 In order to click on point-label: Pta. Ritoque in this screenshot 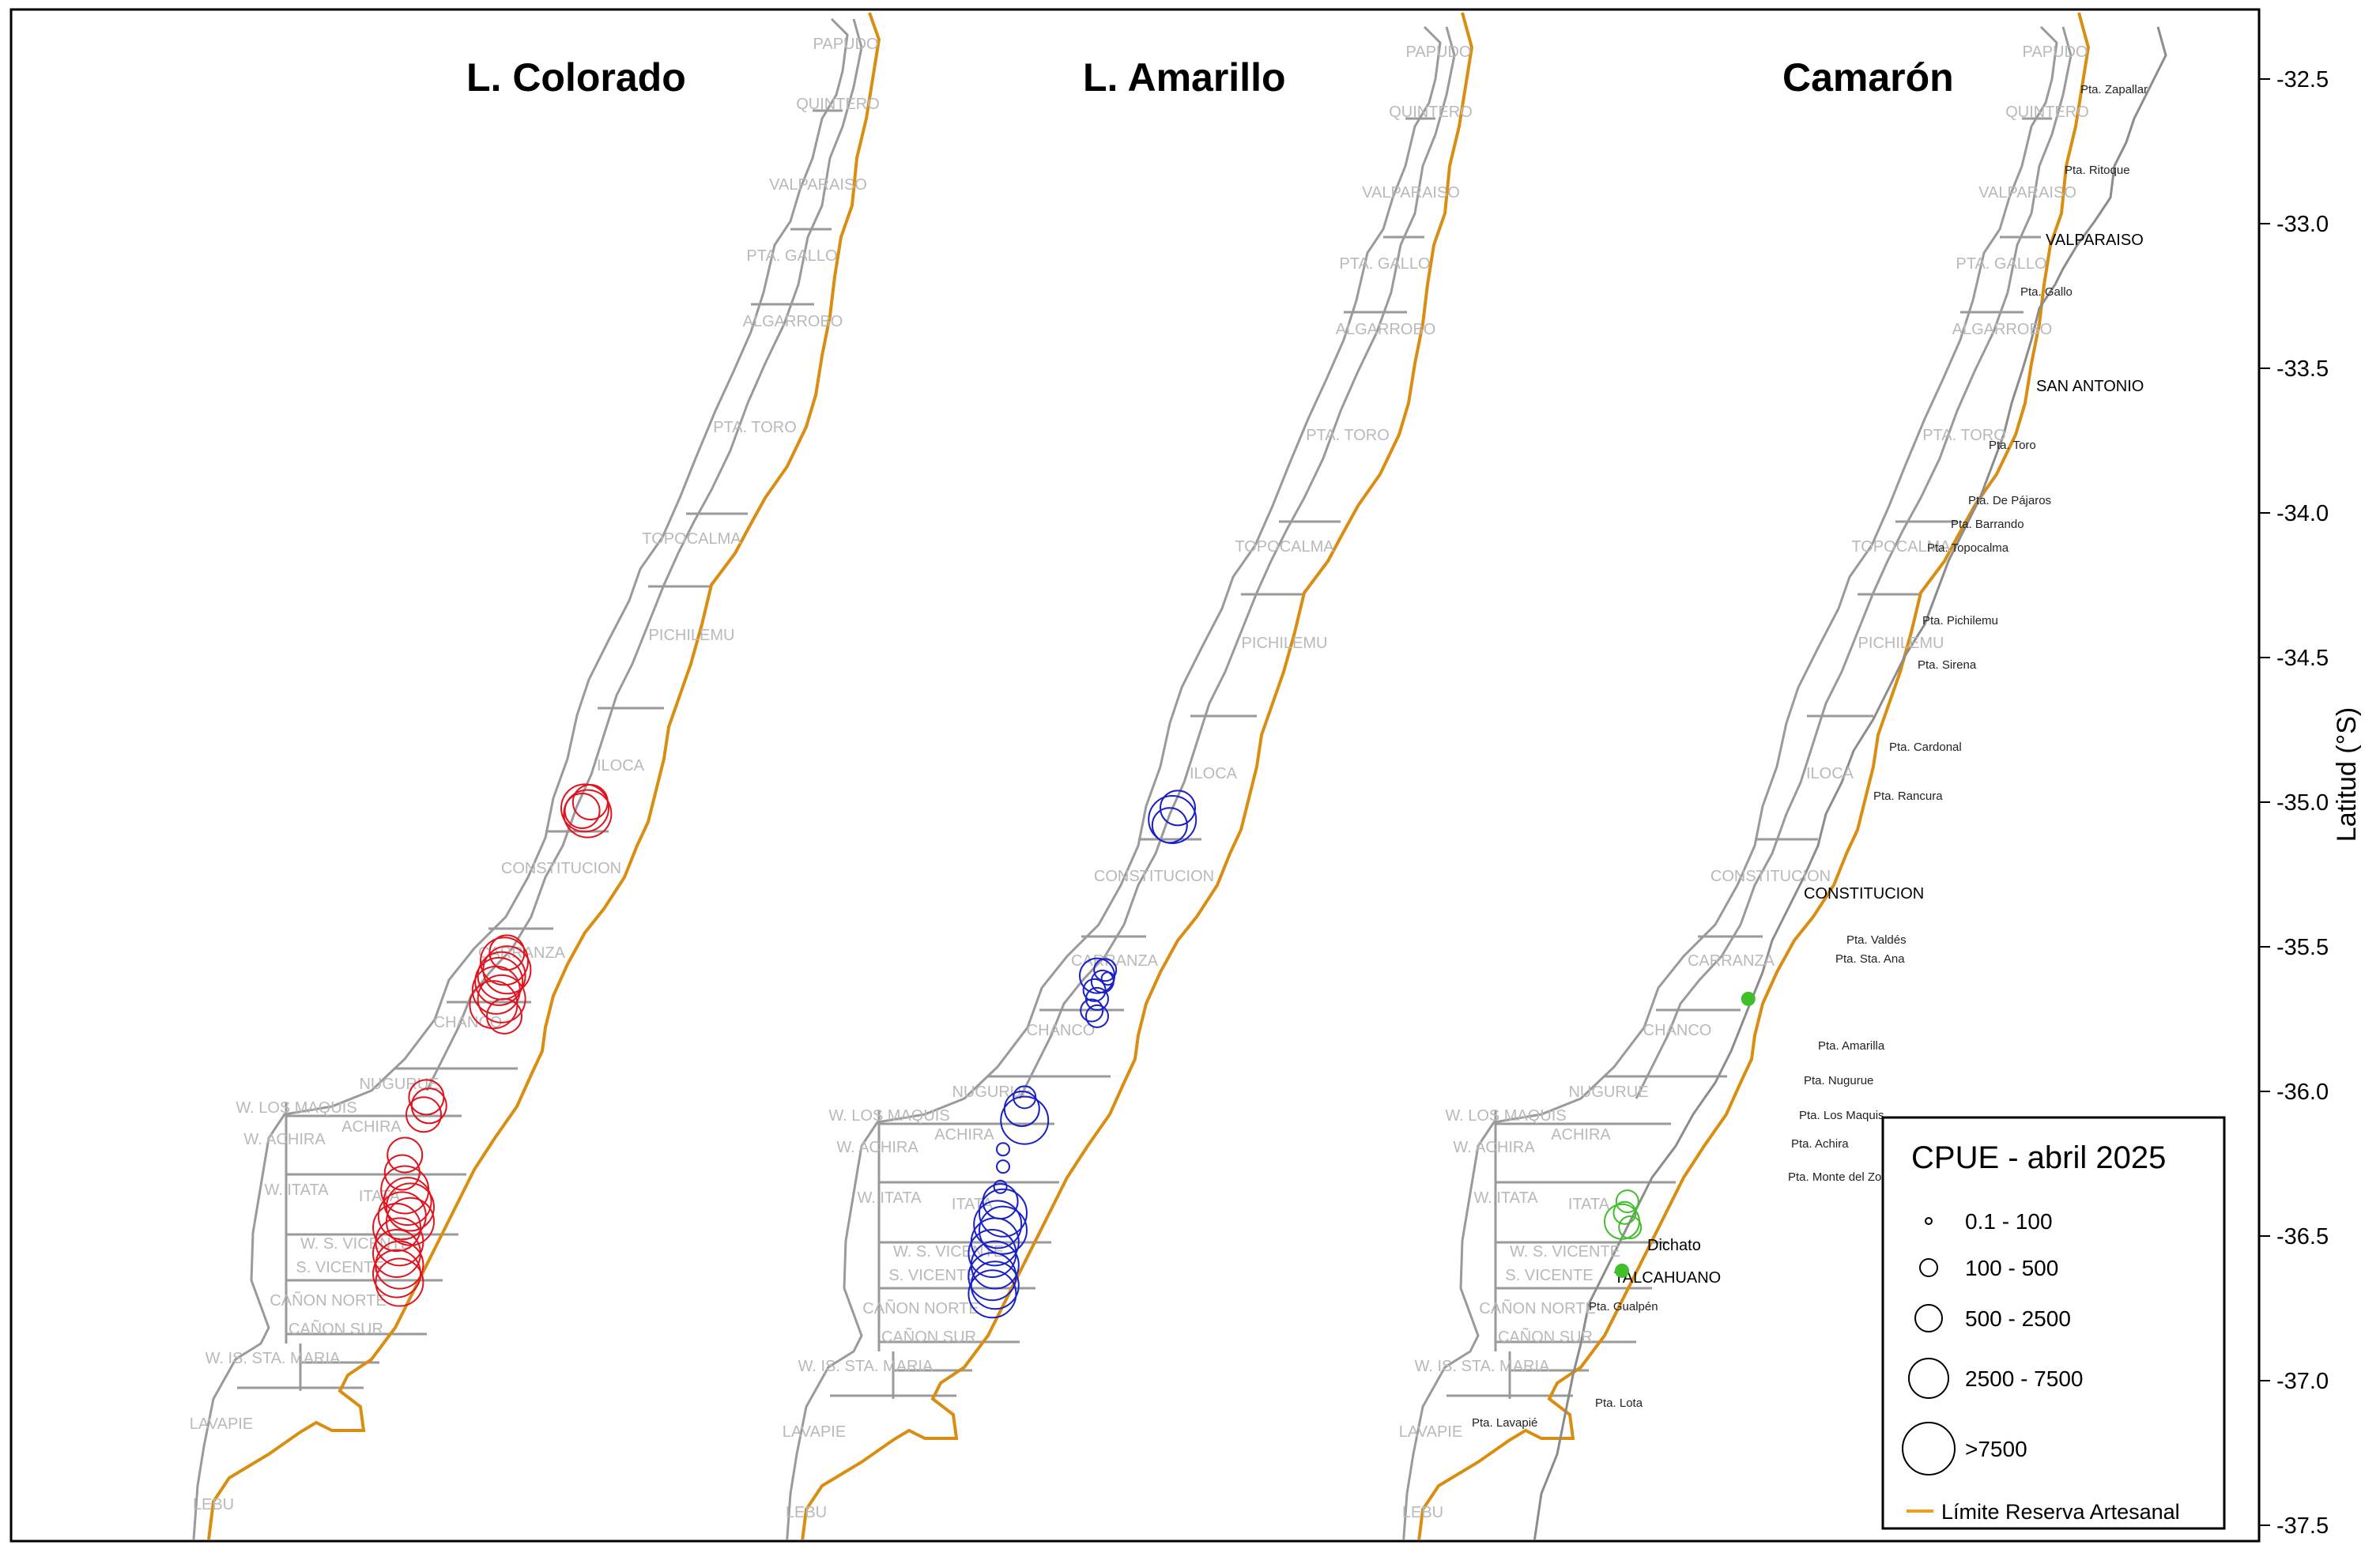, I will do `click(2097, 170)`.